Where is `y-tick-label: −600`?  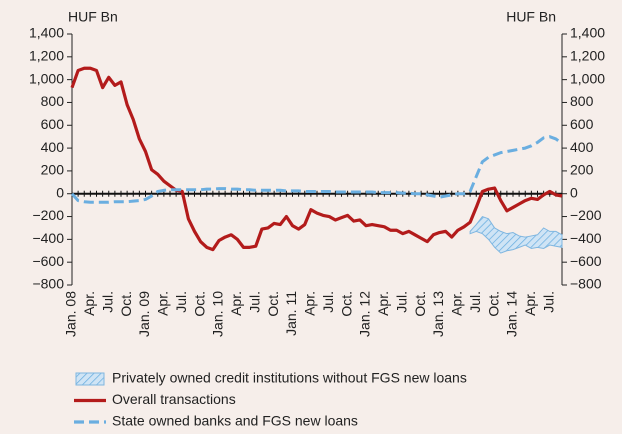 y-tick-label: −600 is located at coordinates (48, 261).